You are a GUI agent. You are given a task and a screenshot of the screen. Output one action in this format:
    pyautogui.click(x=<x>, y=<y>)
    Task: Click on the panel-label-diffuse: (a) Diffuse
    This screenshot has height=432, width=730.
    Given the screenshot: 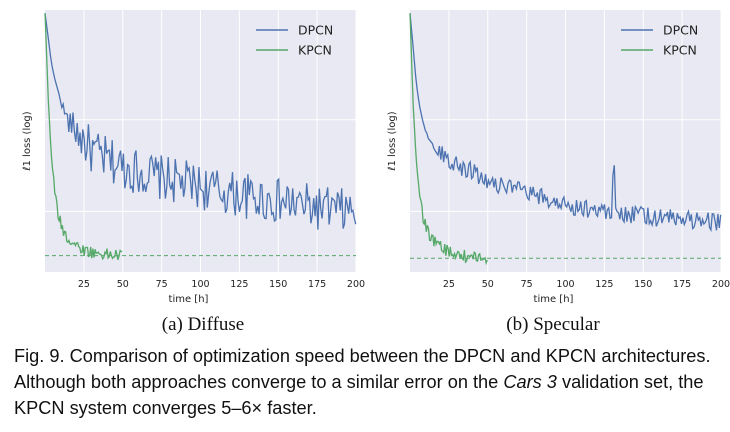 What is the action you would take?
    pyautogui.click(x=203, y=324)
    